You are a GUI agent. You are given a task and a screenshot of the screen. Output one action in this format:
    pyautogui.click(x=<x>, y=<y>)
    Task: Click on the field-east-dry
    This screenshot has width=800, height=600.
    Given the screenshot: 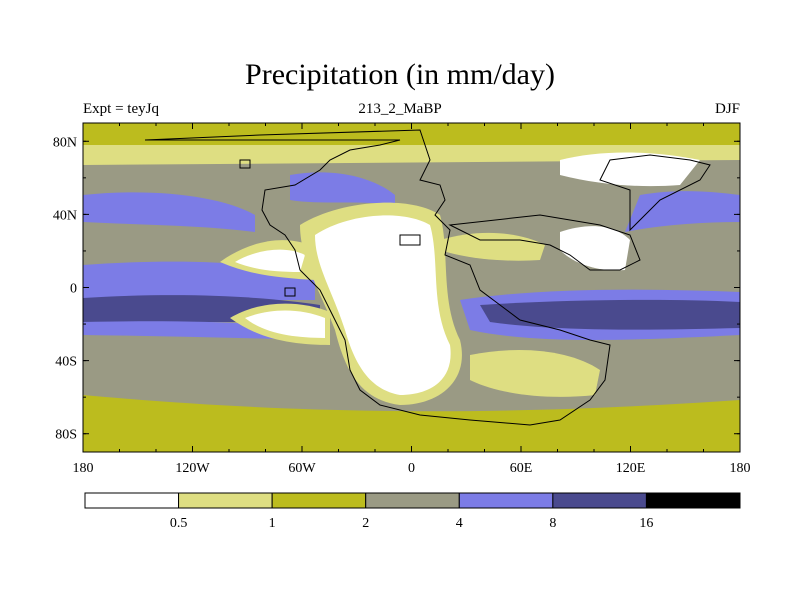 What is the action you would take?
    pyautogui.click(x=595, y=248)
    